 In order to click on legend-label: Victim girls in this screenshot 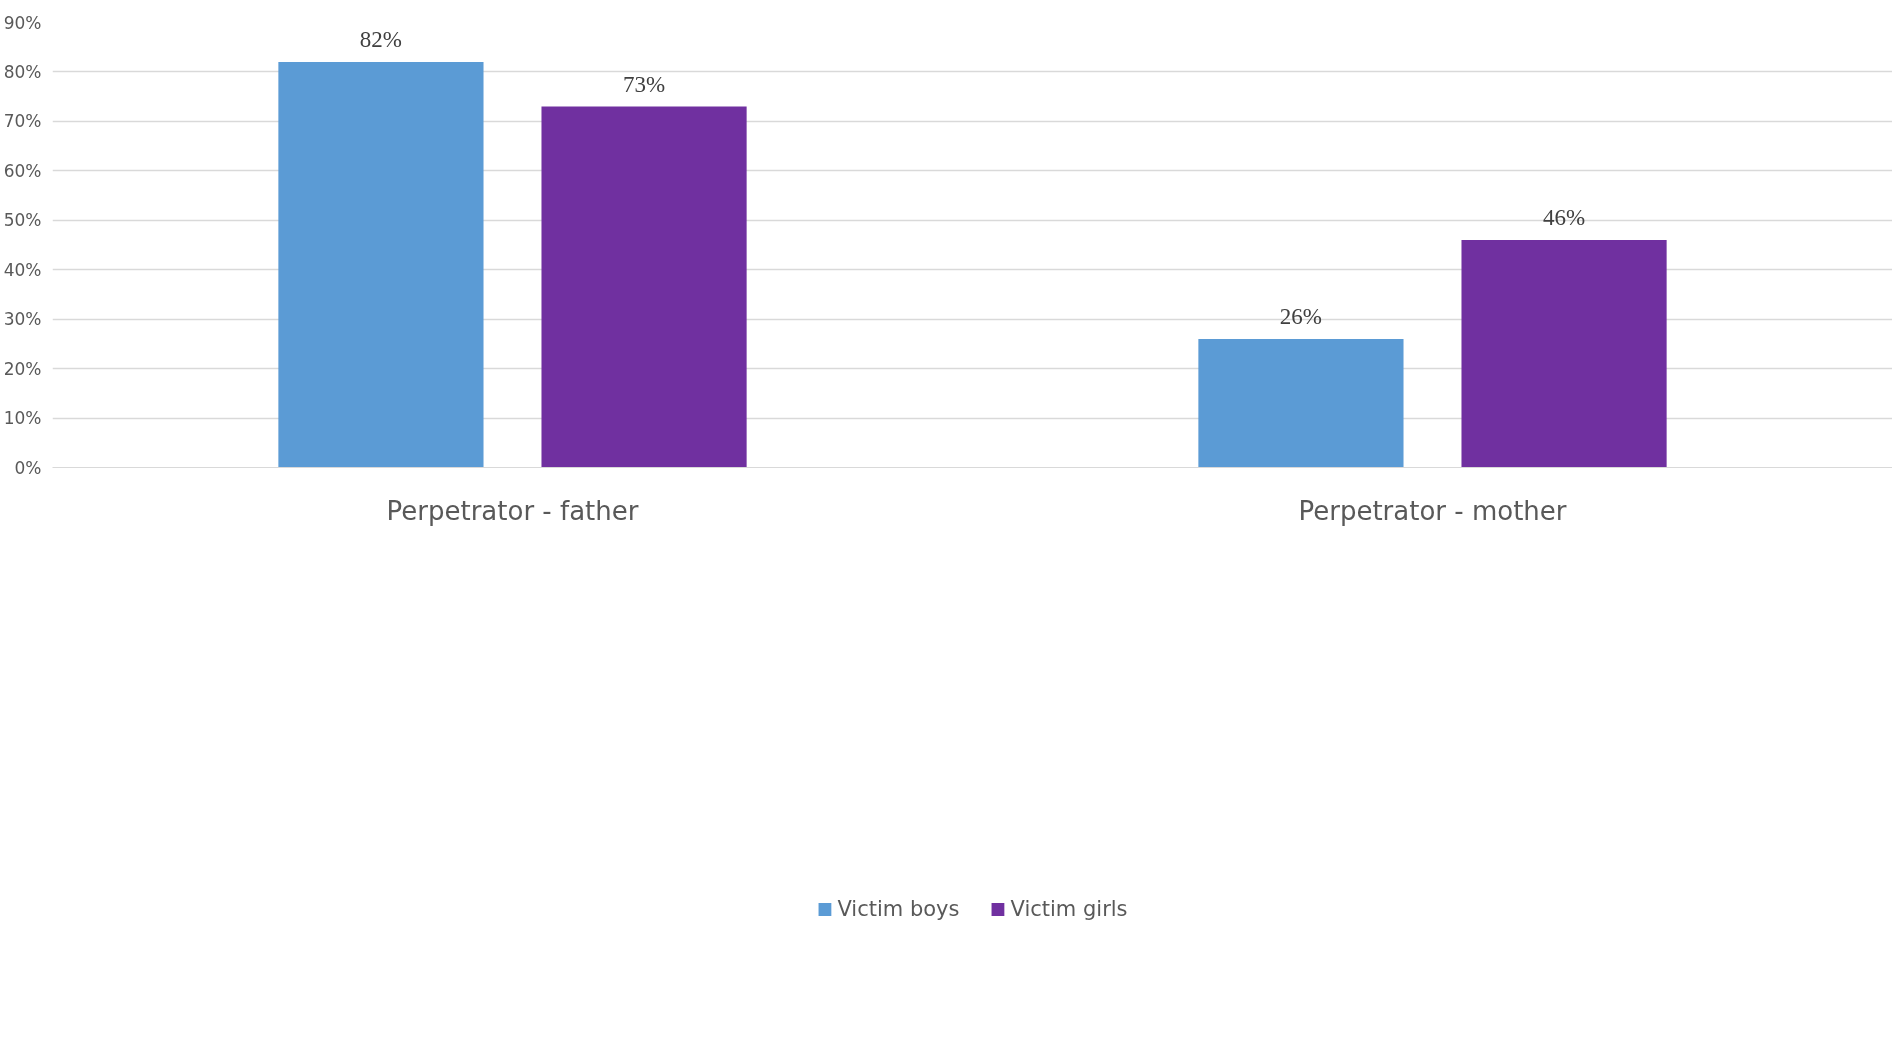, I will do `click(1069, 909)`.